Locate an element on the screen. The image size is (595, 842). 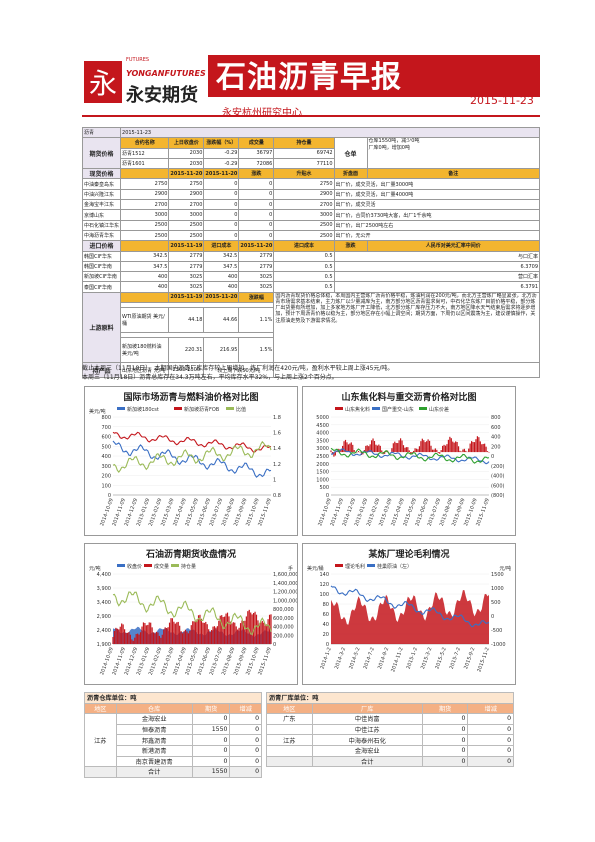
cell: 6.3709 is located at coordinates (437, 266).